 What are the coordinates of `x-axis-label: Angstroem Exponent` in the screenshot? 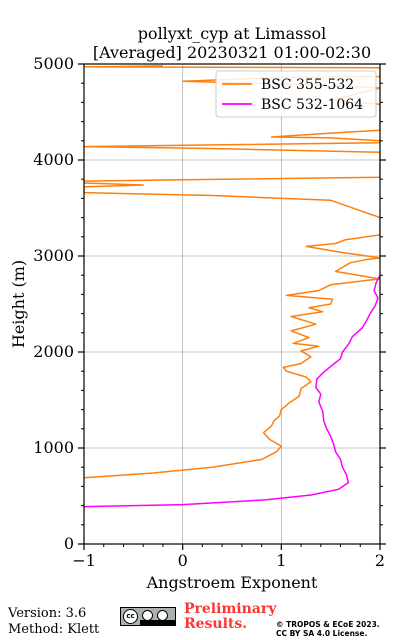 It's located at (232, 582).